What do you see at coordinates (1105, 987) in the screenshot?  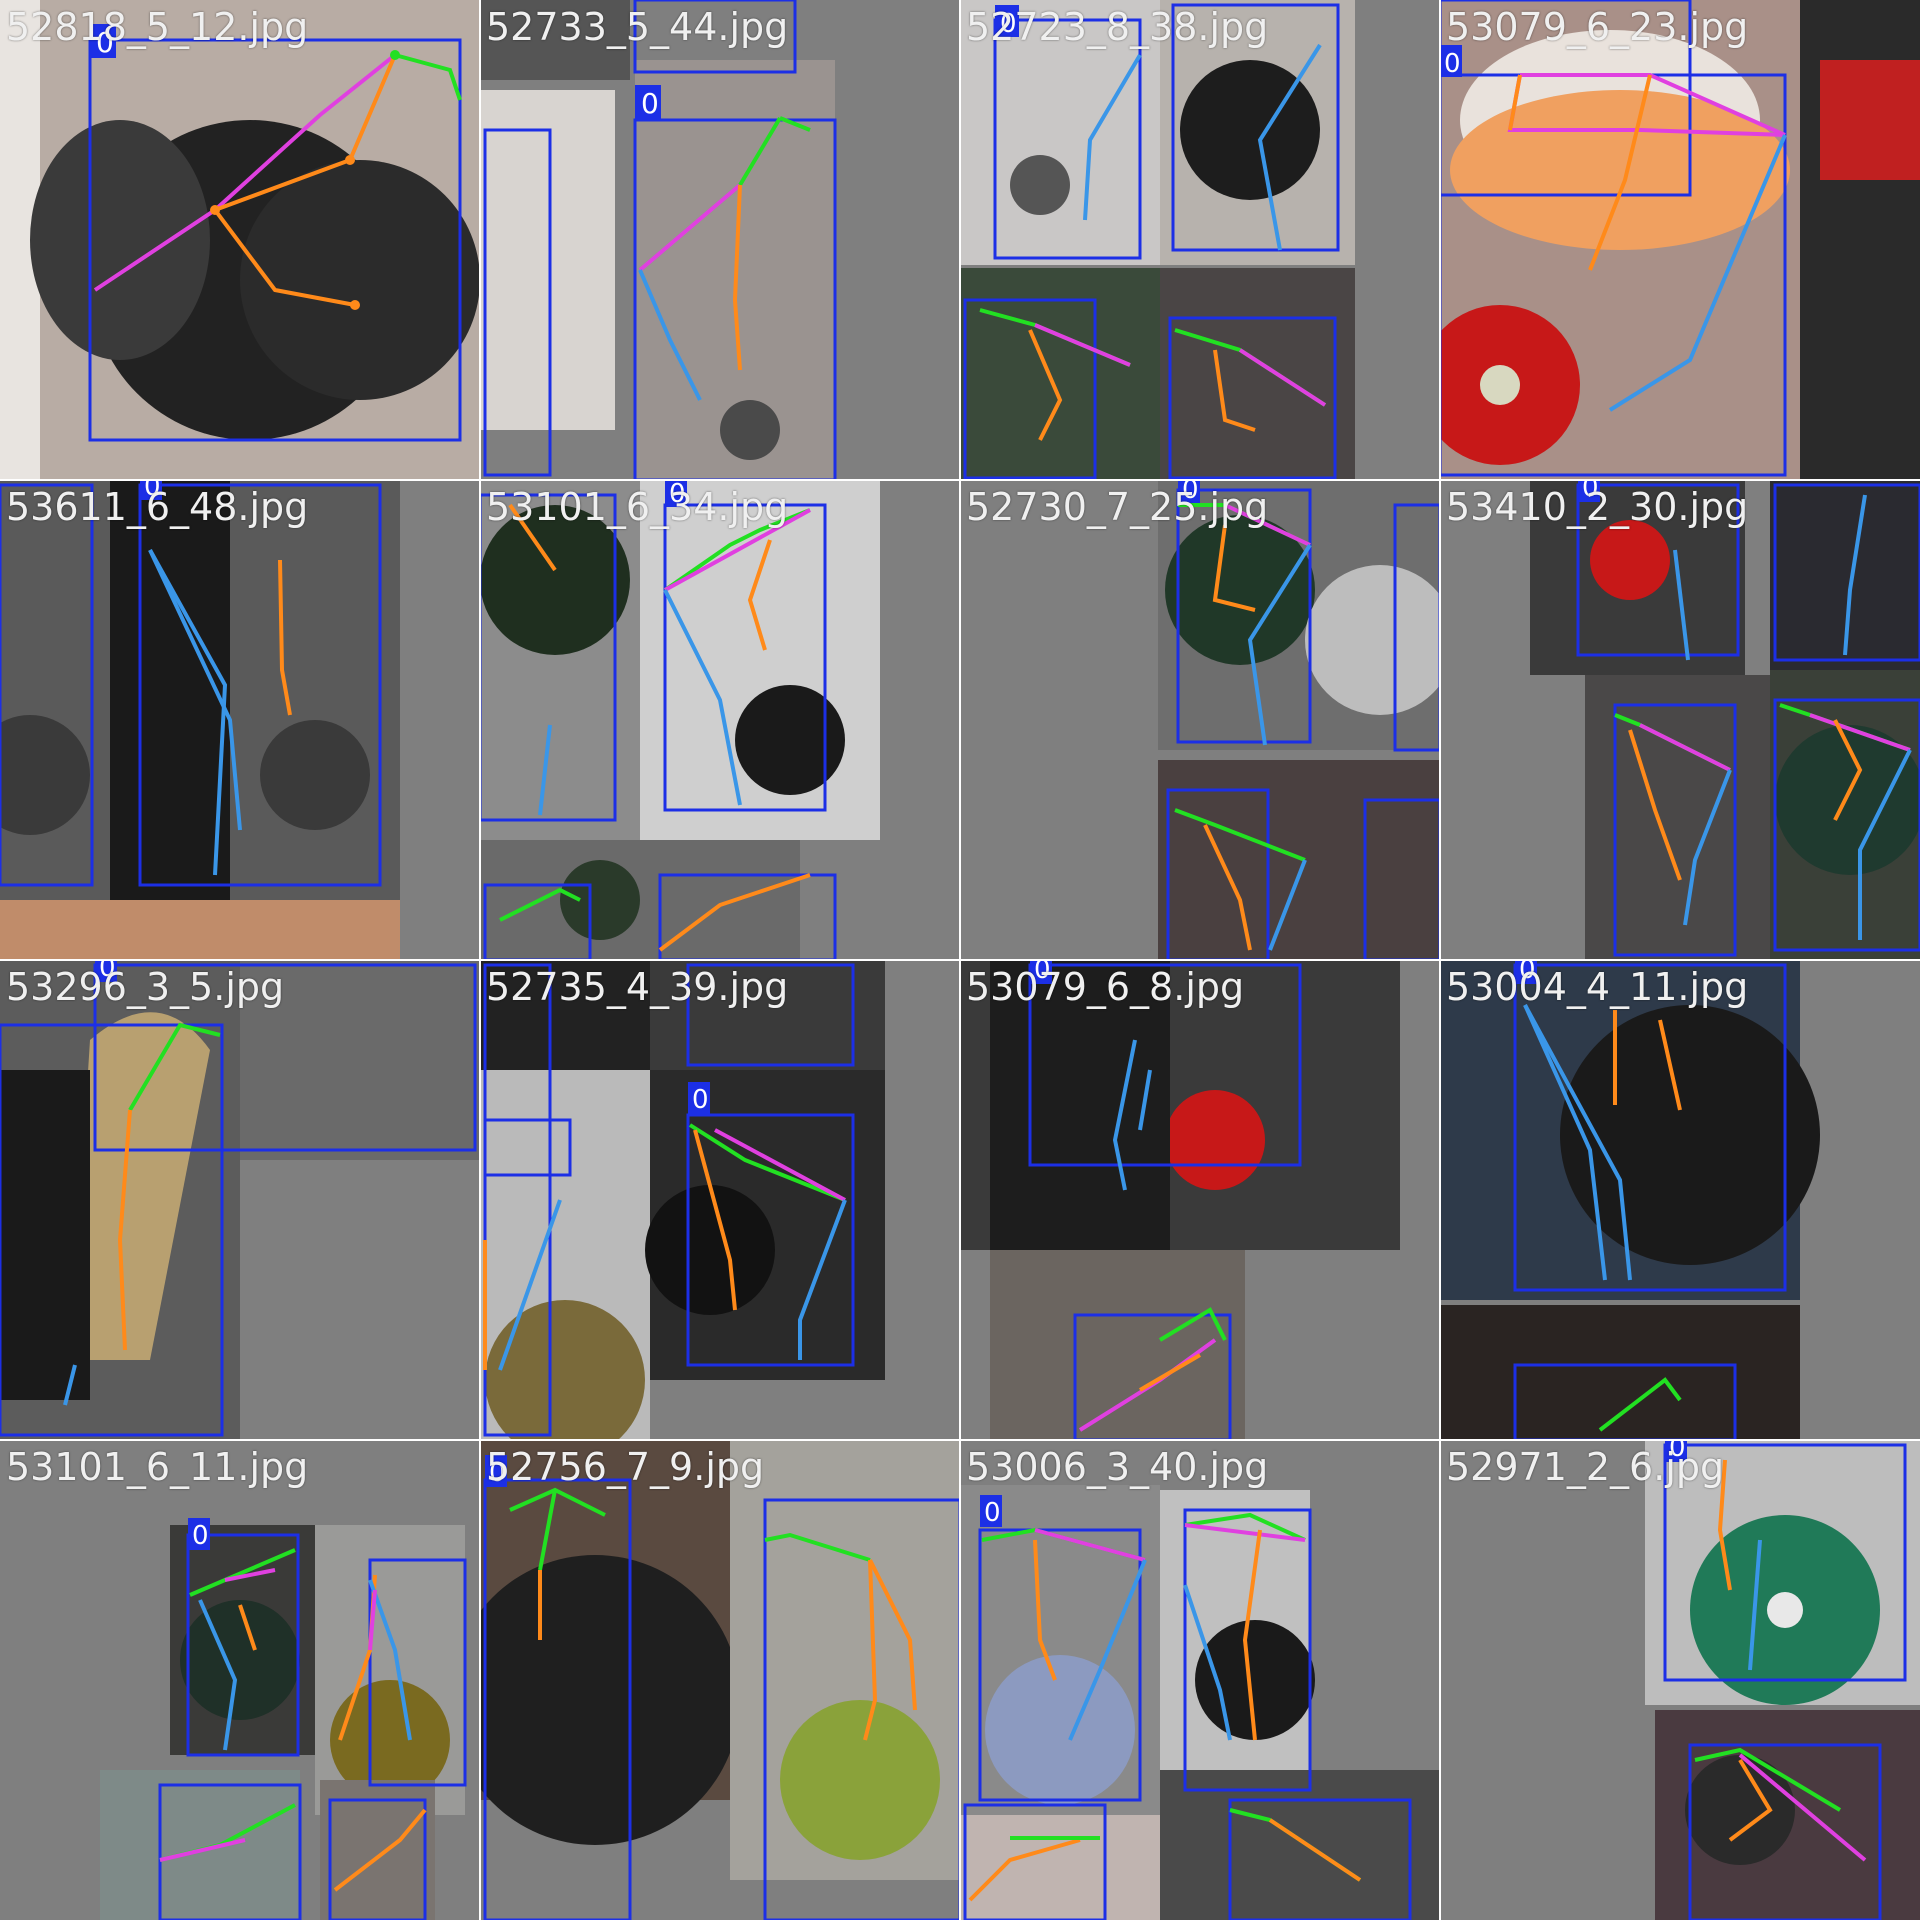 I see `tile-filename: 53079_6_8.jpg` at bounding box center [1105, 987].